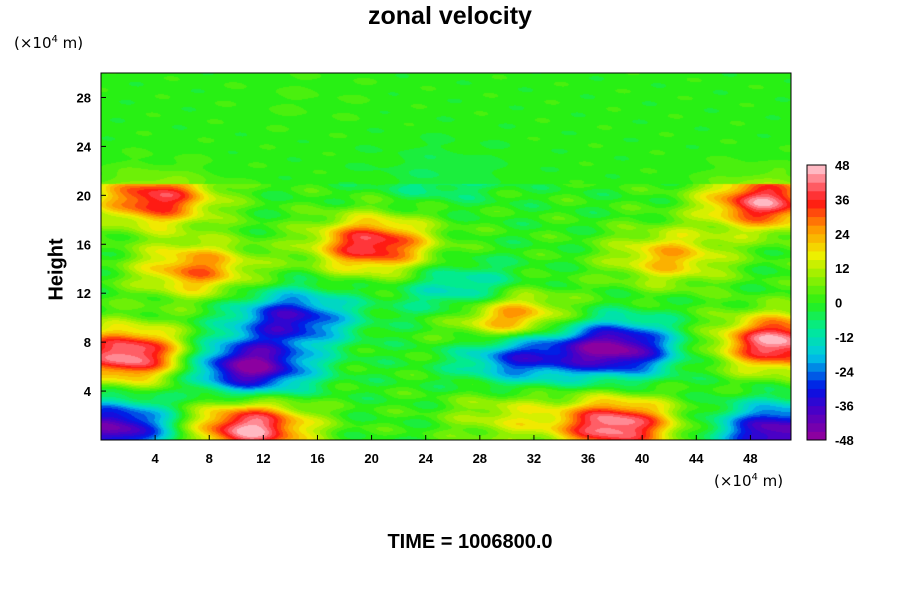 This screenshot has height=600, width=900. Describe the element at coordinates (830, 303) in the screenshot. I see `colorbar: 48 36 24 12 0 -12 -24 -36 -48` at that location.